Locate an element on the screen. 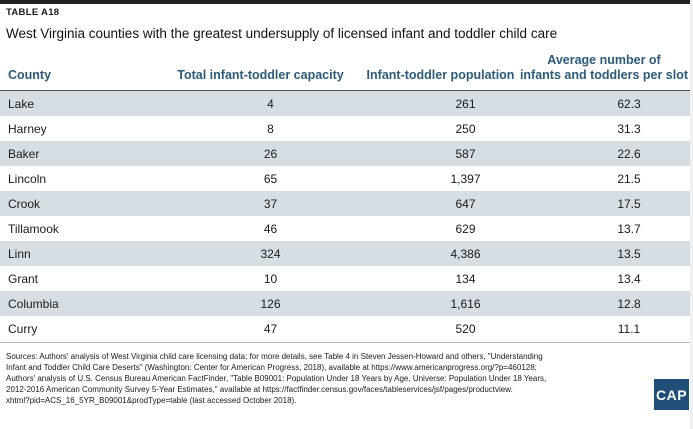 The width and height of the screenshot is (693, 429). header-average-line1: Average number of is located at coordinates (604, 60).